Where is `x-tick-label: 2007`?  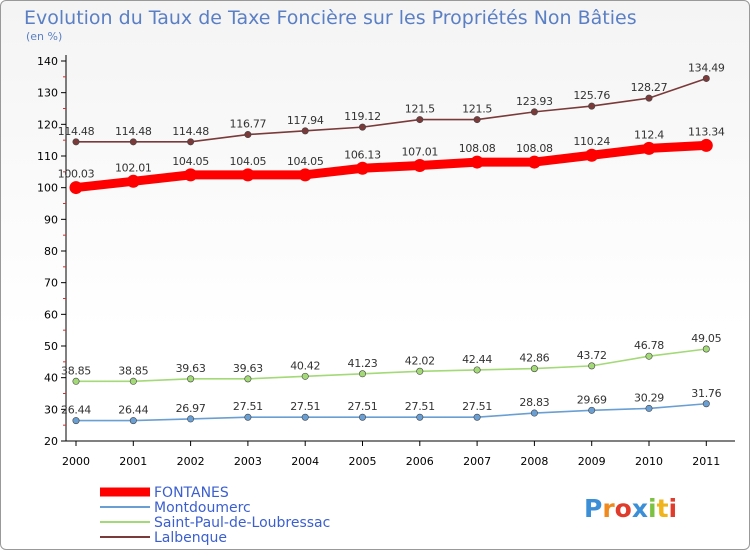 x-tick-label: 2007 is located at coordinates (477, 461).